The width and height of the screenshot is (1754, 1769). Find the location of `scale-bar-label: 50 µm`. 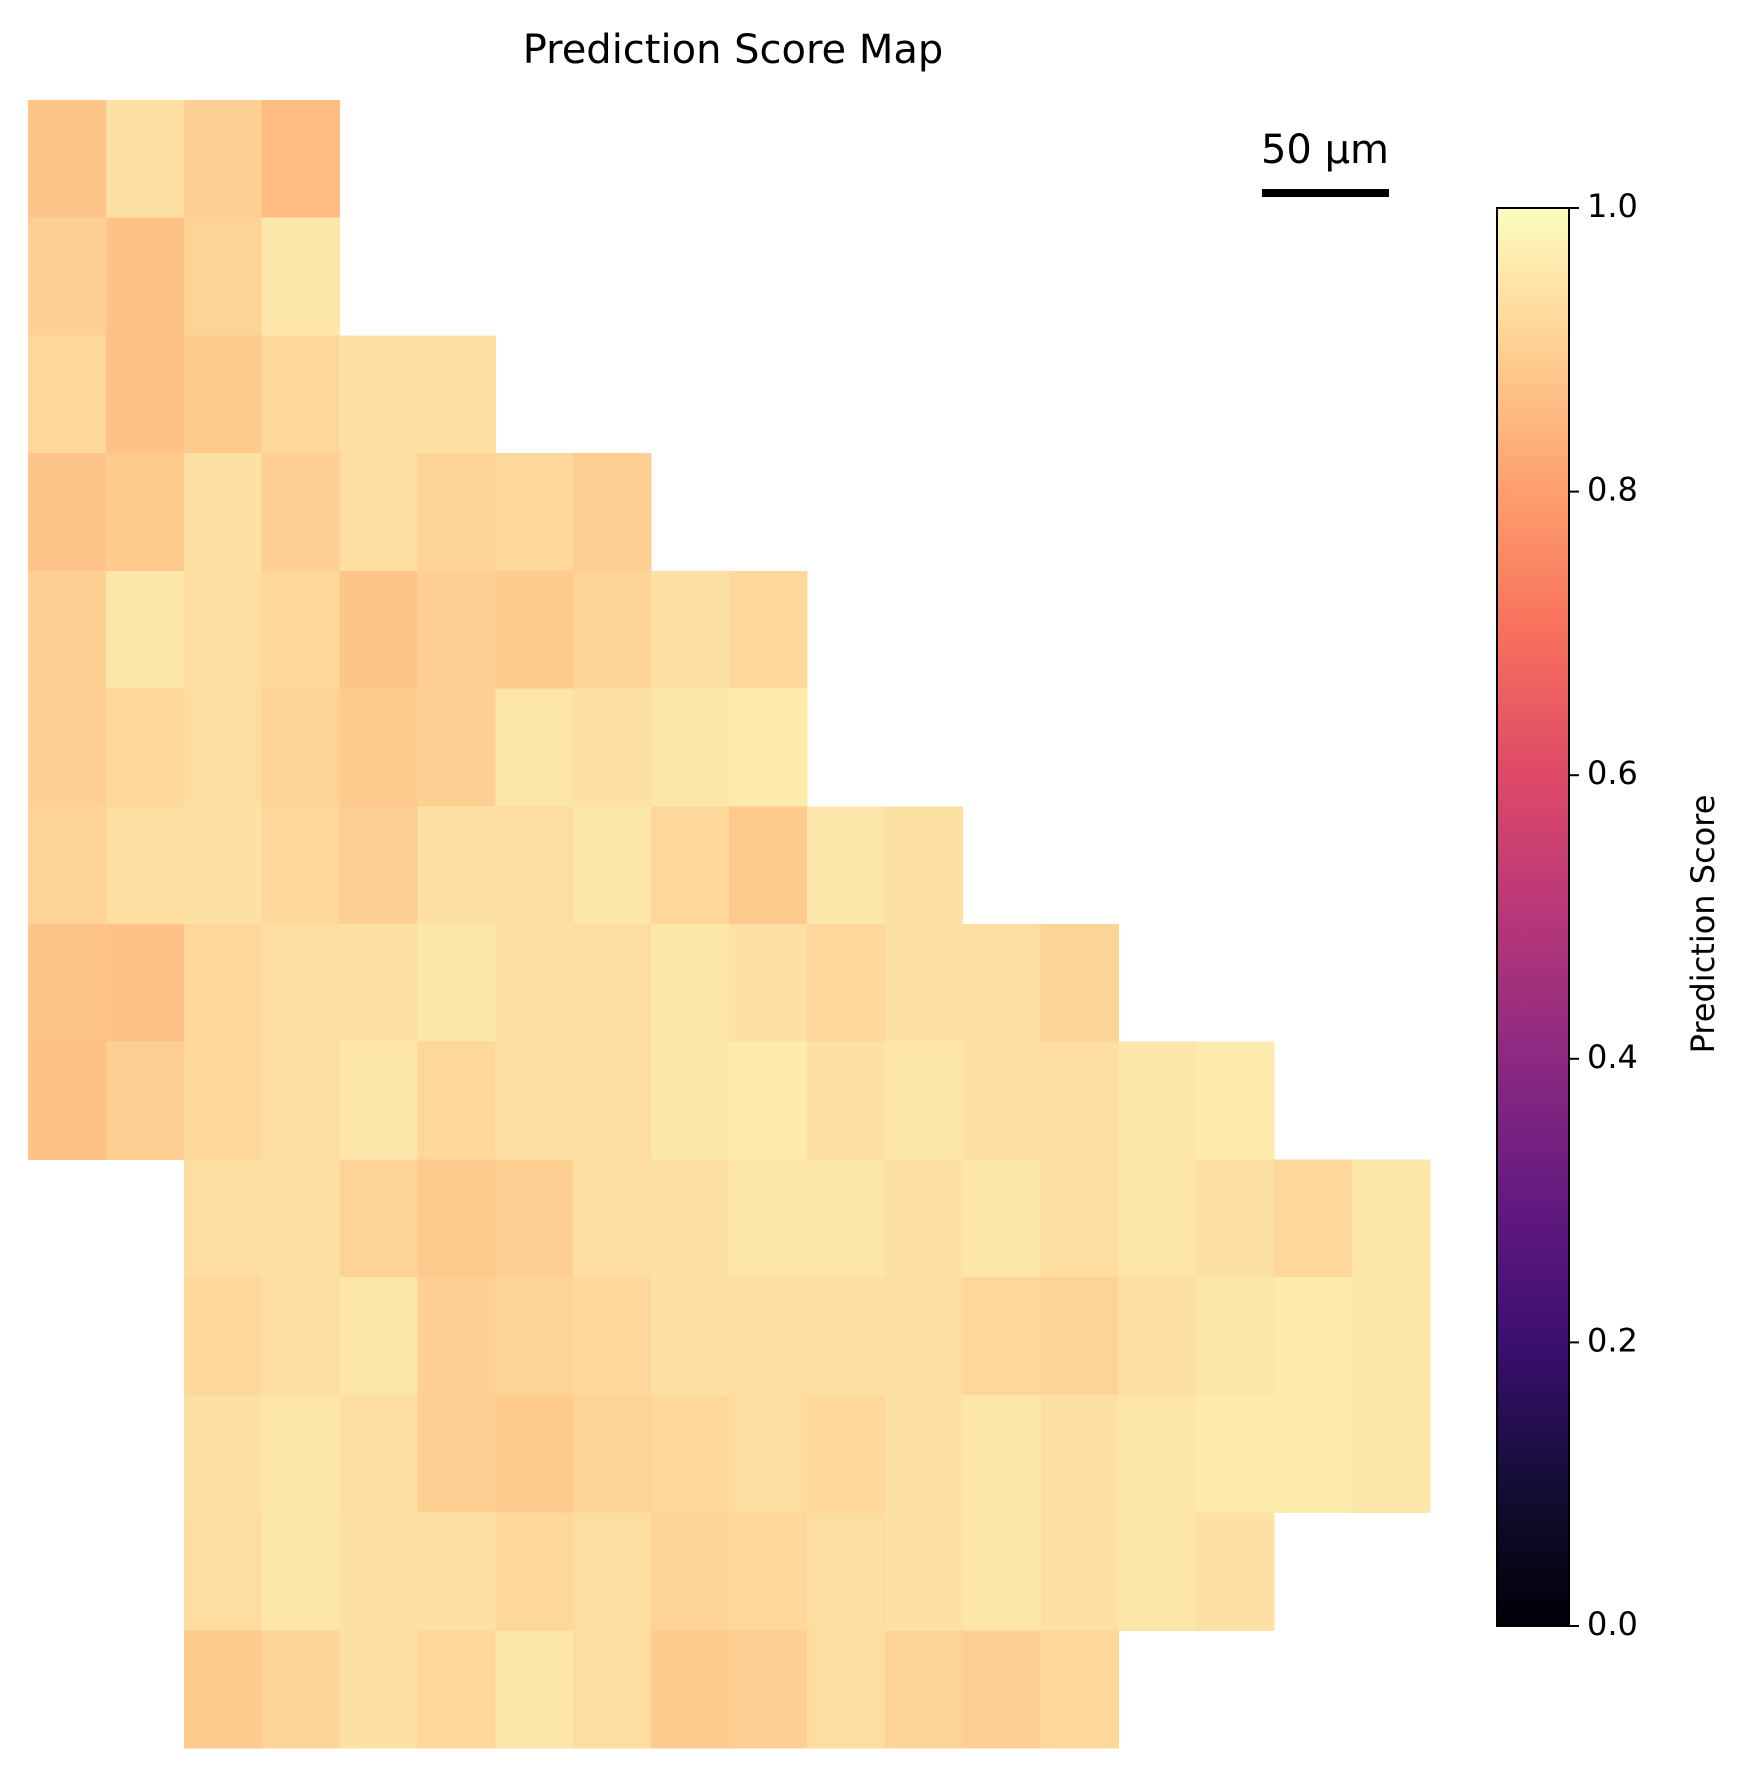

scale-bar-label: 50 µm is located at coordinates (1325, 150).